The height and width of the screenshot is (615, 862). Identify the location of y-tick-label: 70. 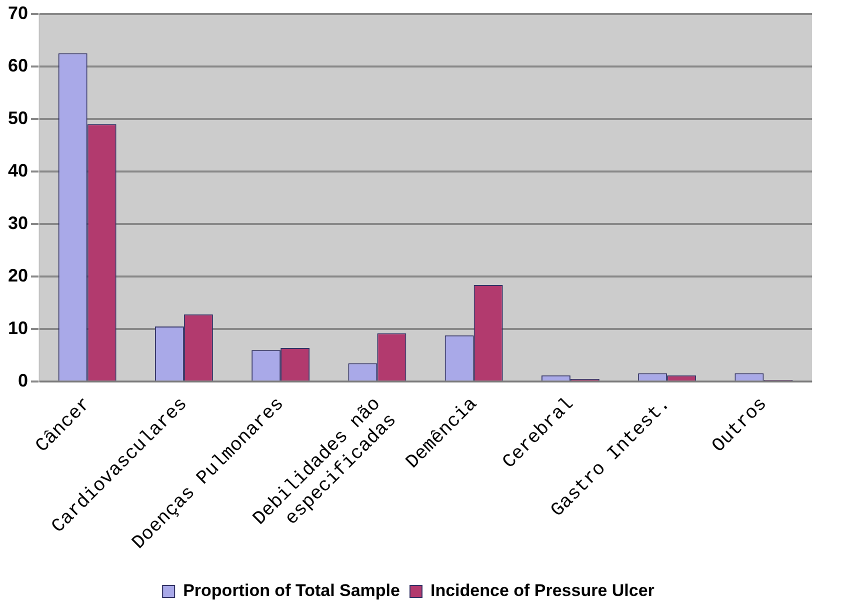
(18, 12).